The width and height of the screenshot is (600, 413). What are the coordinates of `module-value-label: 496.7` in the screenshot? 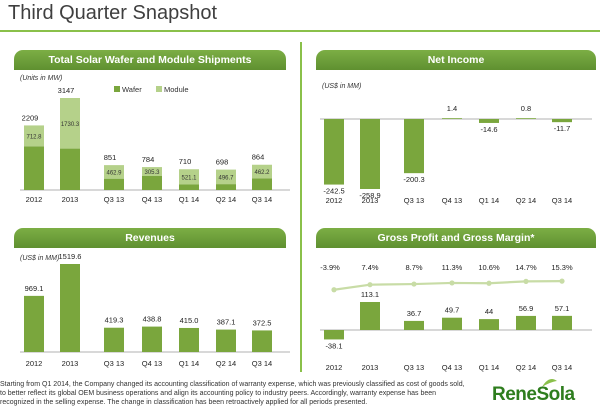 It's located at (226, 178).